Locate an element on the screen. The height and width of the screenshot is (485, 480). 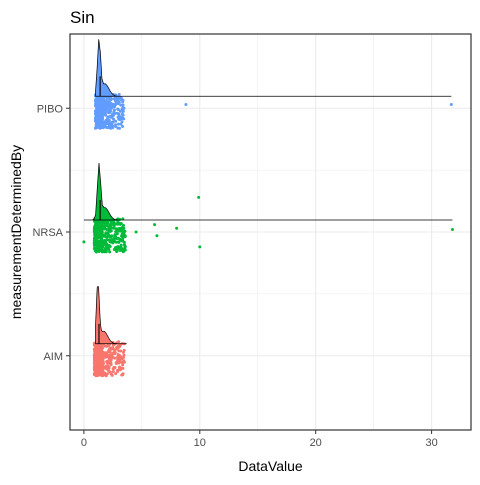
y-tick-label: AIM is located at coordinates (53, 357).